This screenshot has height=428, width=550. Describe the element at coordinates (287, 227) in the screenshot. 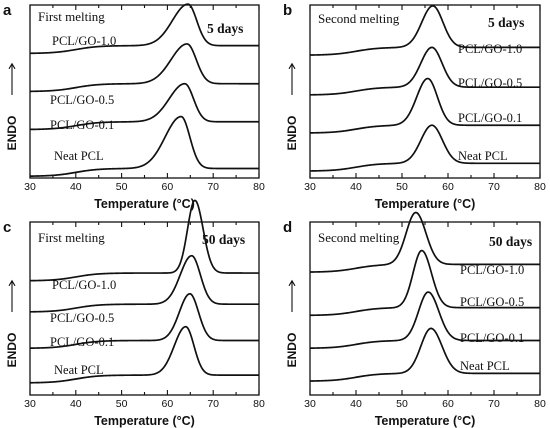

I see `panel-letter: d` at that location.